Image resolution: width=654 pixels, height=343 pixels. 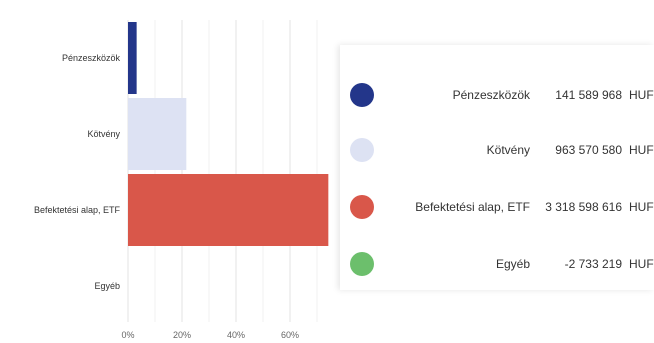 I want to click on legend-dot-befektetesi-alap, so click(x=362, y=207).